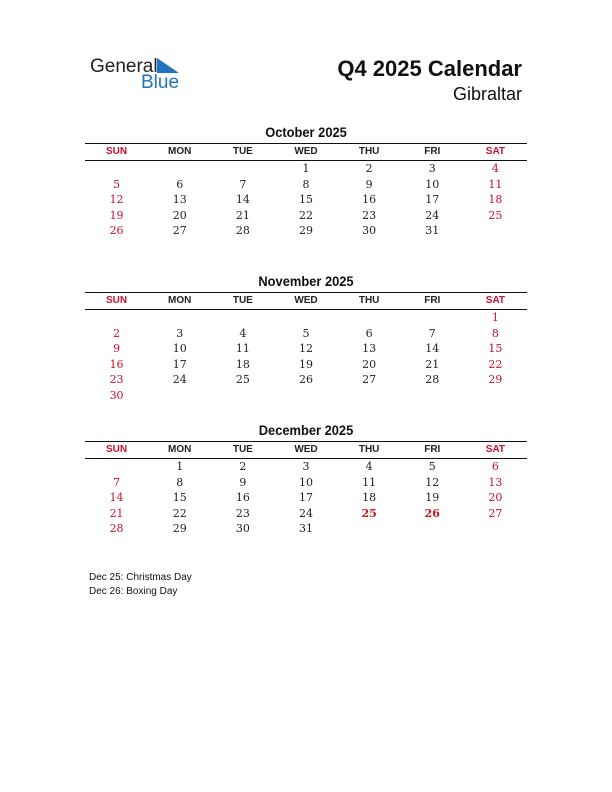 The width and height of the screenshot is (612, 792). Describe the element at coordinates (432, 333) in the screenshot. I see `day-cell: 7` at that location.